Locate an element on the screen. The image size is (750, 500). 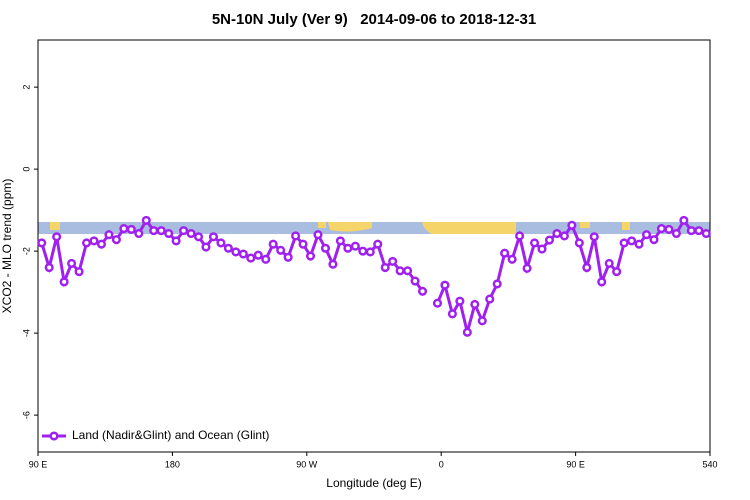
x-tick-label: 90 W is located at coordinates (307, 464).